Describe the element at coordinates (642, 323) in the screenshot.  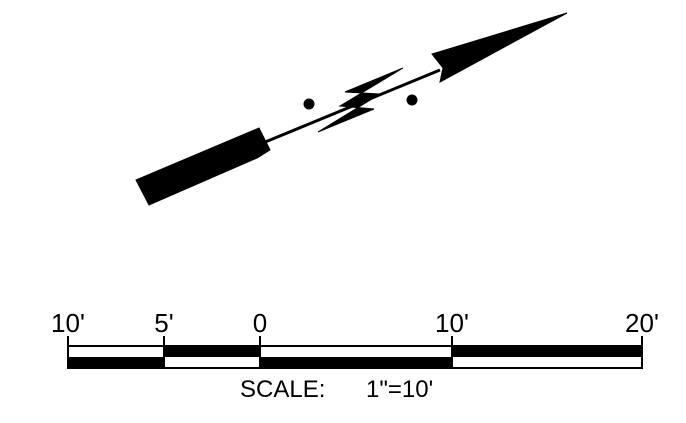
I see `scale-tick-label: 20'` at that location.